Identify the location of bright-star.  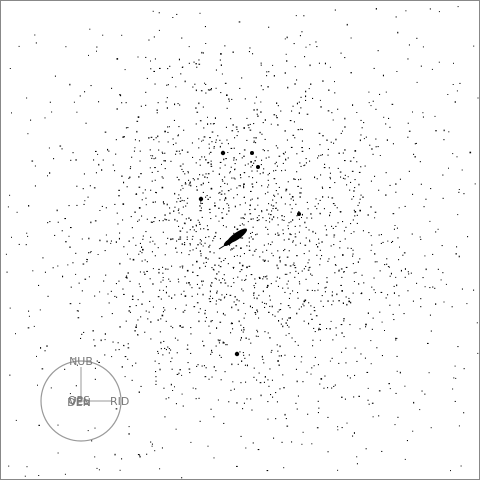
(258, 167).